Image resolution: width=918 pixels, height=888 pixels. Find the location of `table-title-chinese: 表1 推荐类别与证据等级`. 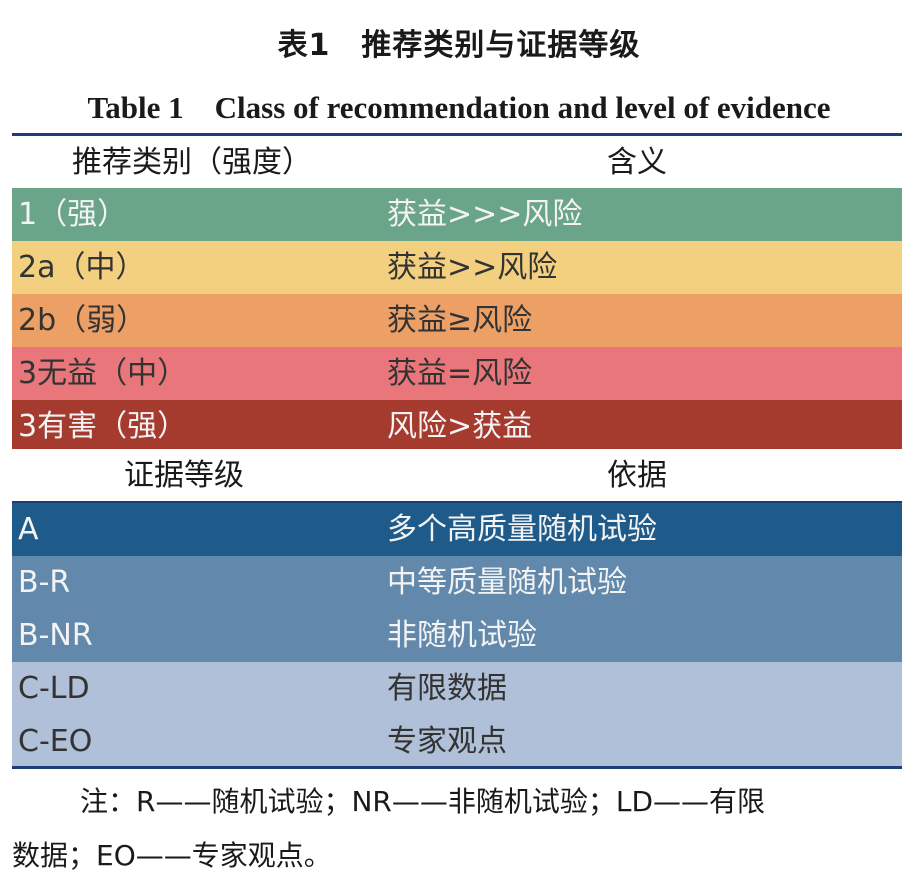

table-title-chinese: 表1 推荐类别与证据等级 is located at coordinates (459, 45).